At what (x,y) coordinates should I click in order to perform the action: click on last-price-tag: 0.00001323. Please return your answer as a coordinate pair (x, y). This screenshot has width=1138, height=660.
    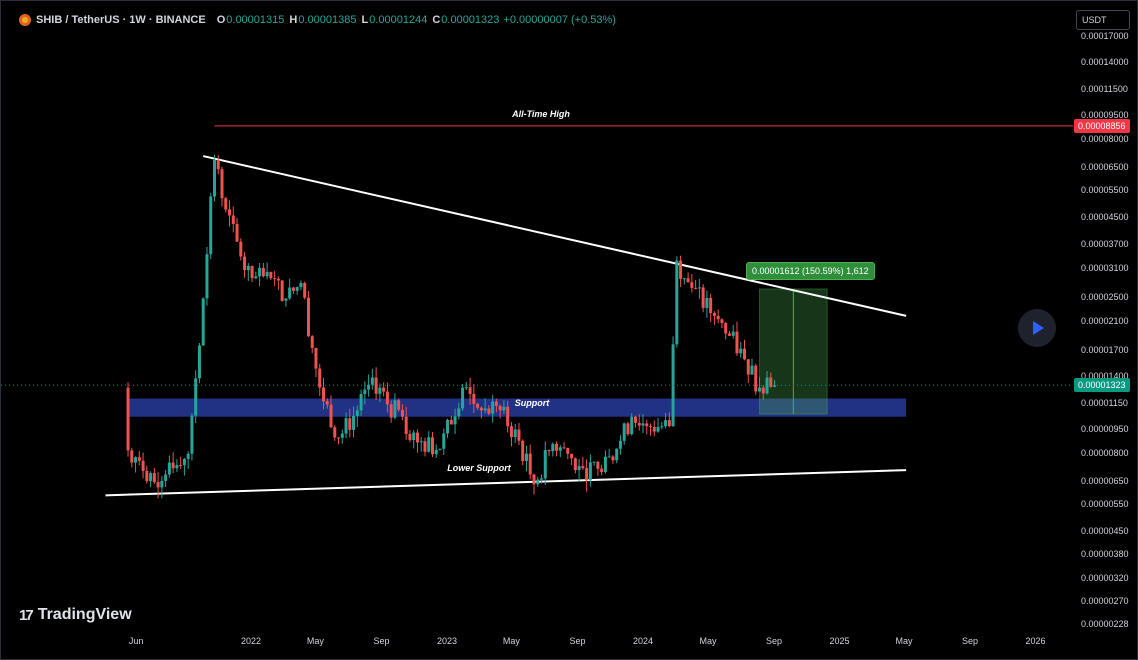
    Looking at the image, I should click on (1102, 385).